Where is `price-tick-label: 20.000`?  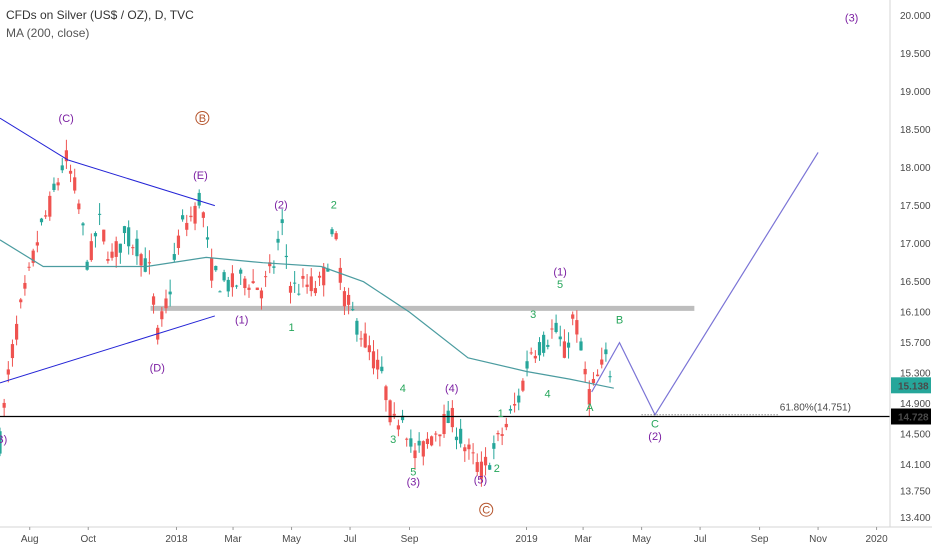 price-tick-label: 20.000 is located at coordinates (915, 16).